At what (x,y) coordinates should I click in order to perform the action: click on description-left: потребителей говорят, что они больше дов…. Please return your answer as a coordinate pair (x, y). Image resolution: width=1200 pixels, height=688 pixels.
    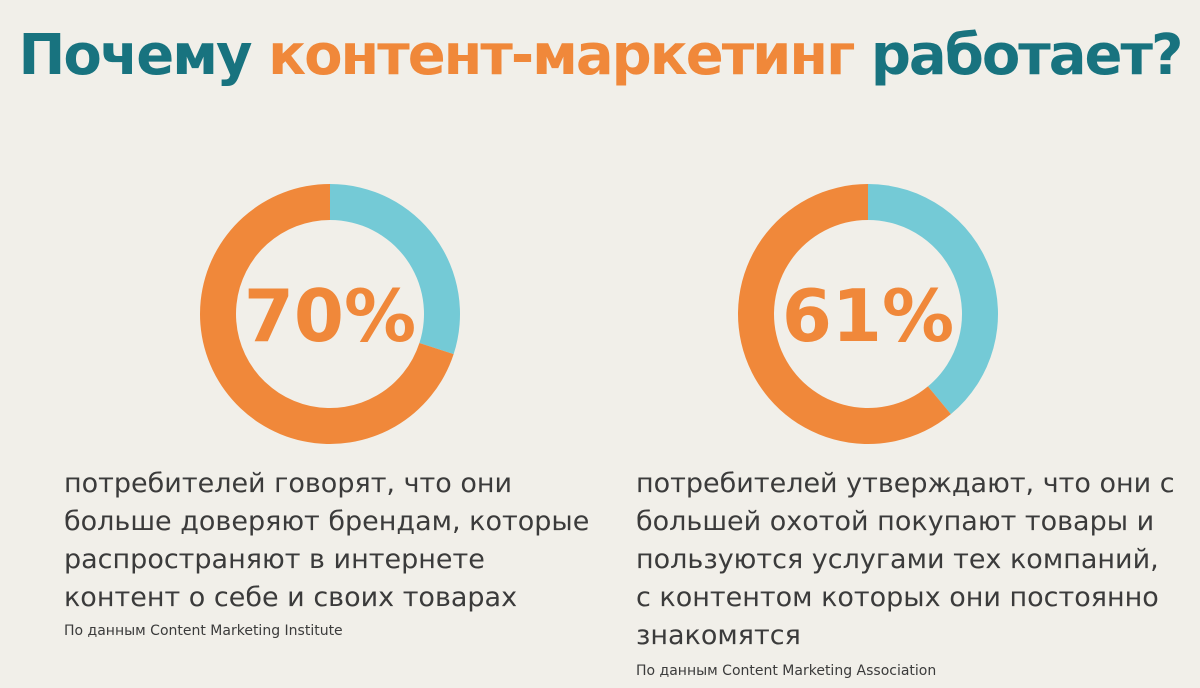
    Looking at the image, I should click on (327, 540).